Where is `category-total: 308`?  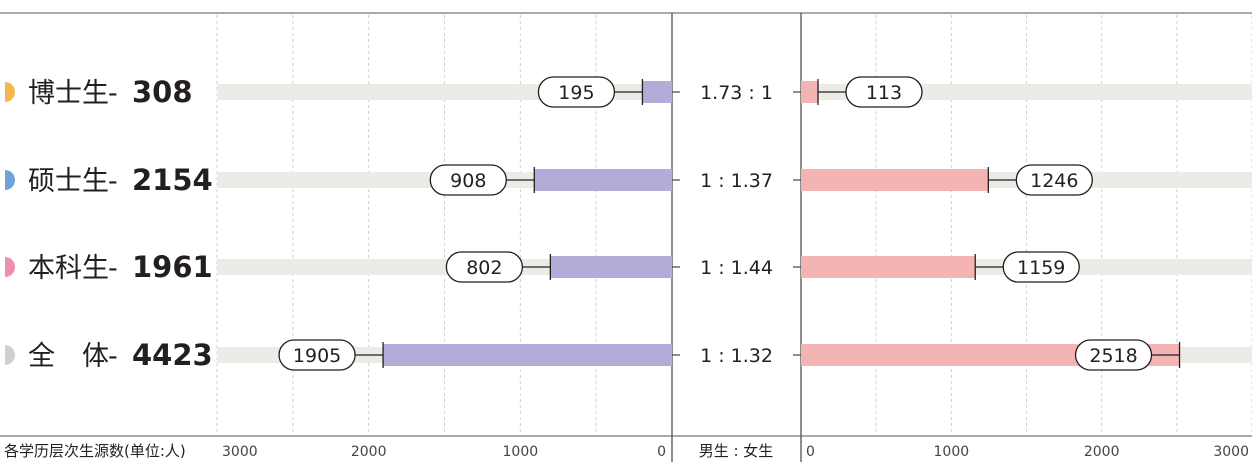 category-total: 308 is located at coordinates (162, 92).